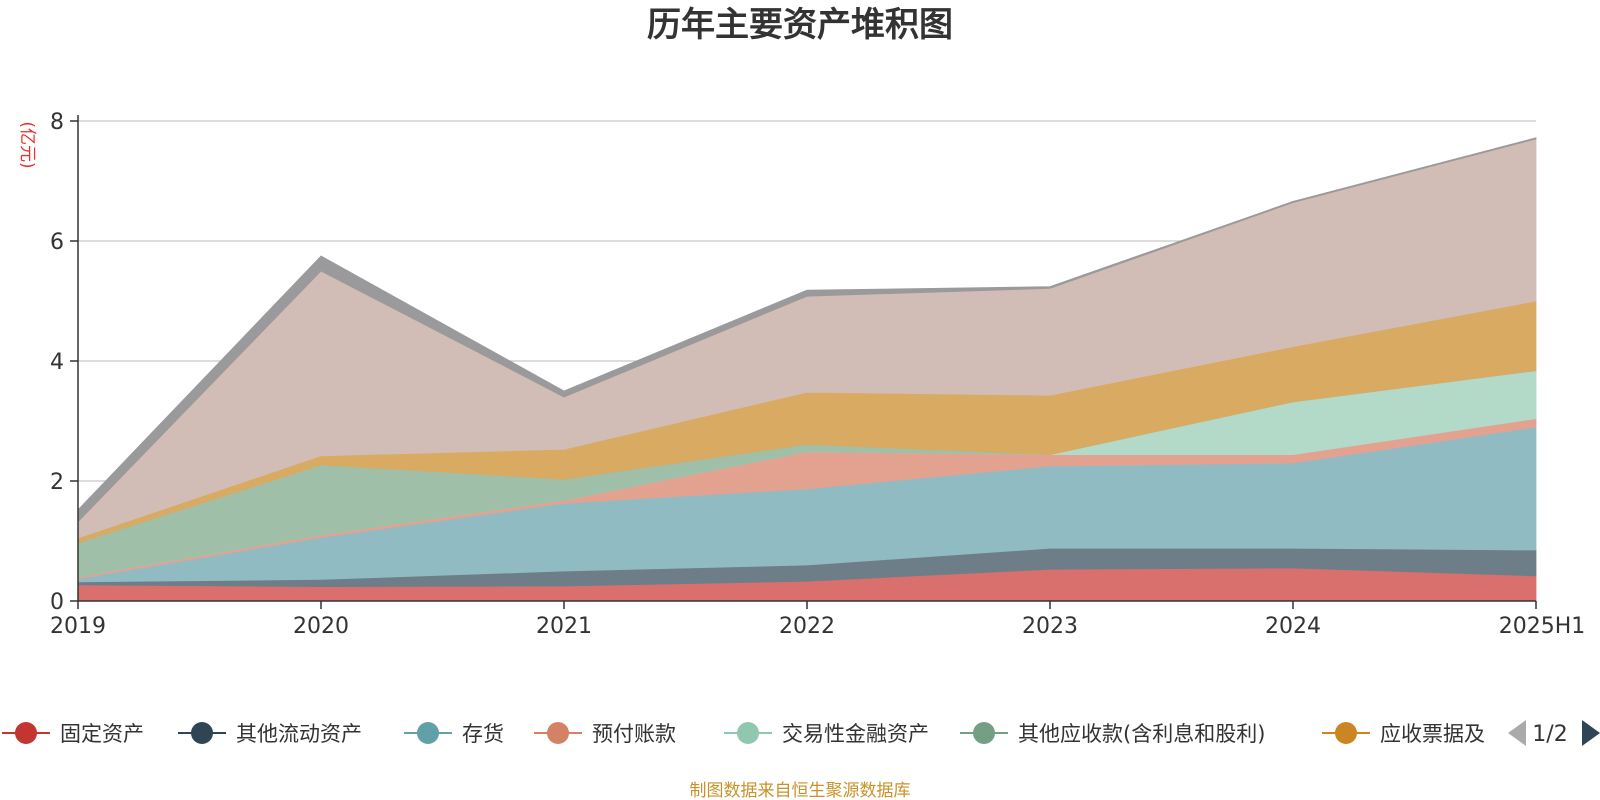 The height and width of the screenshot is (800, 1600). I want to click on x-tick-label: 2020, so click(321, 626).